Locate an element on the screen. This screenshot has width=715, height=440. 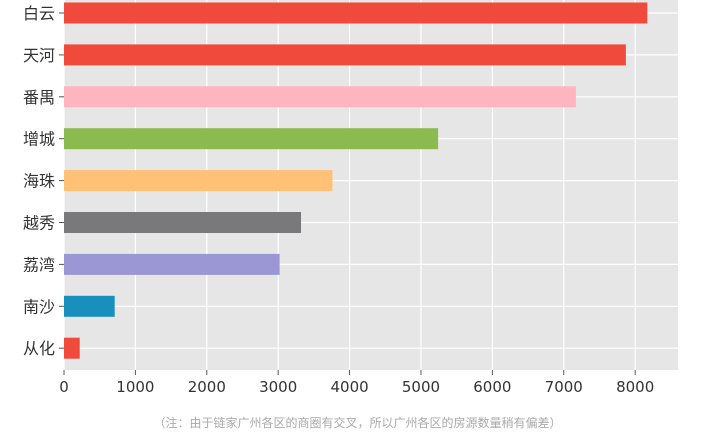
x-tick-label: 8000 is located at coordinates (635, 387).